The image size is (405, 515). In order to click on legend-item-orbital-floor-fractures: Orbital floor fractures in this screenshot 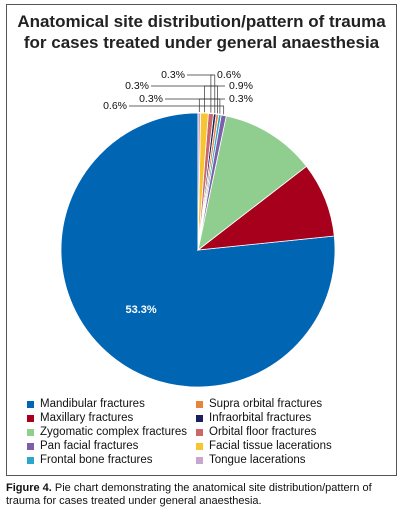, I will do `click(286, 432)`.